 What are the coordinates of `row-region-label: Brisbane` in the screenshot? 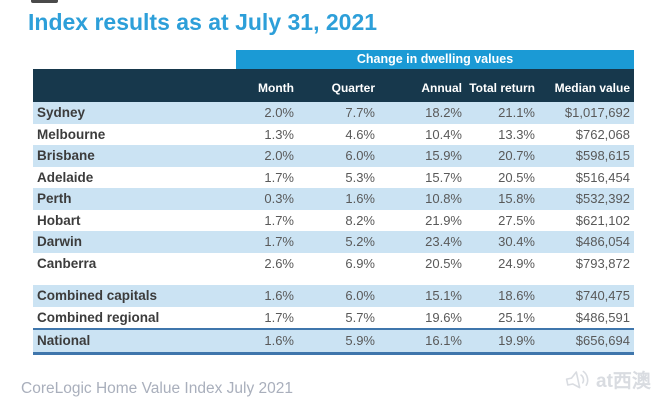 It's located at (66, 155).